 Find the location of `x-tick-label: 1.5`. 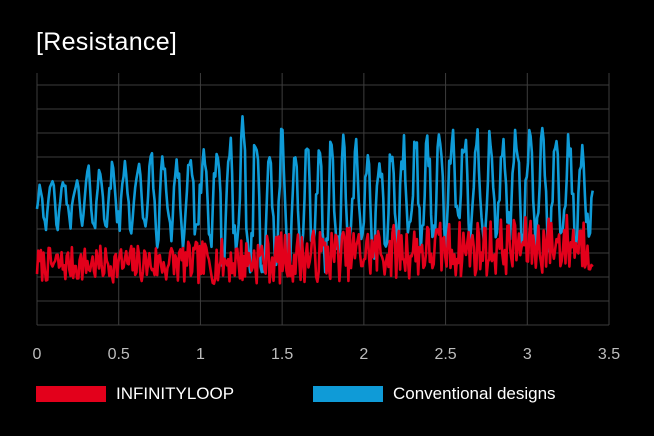

x-tick-label: 1.5 is located at coordinates (282, 354).